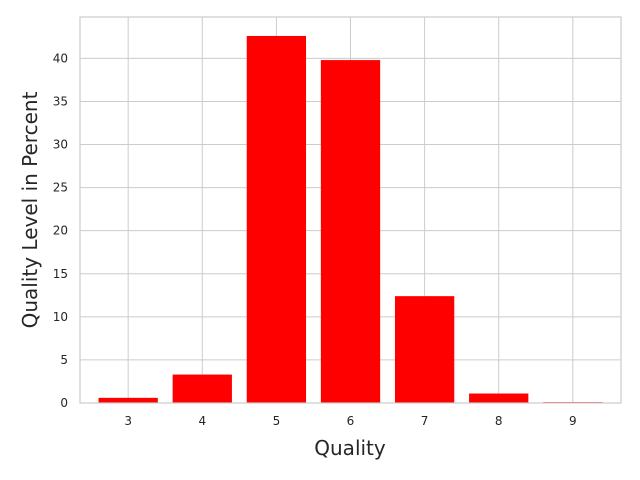  What do you see at coordinates (60, 58) in the screenshot?
I see `y-tick-label: 40` at bounding box center [60, 58].